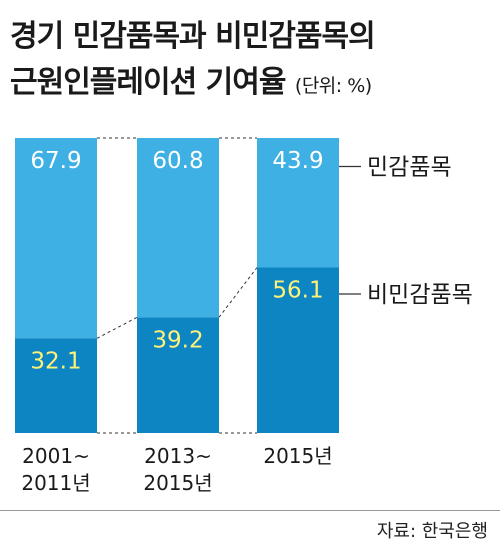 The height and width of the screenshot is (556, 500). Describe the element at coordinates (148, 82) in the screenshot. I see `chart-title-line2-text: 근원인플레이션 기여율` at that location.